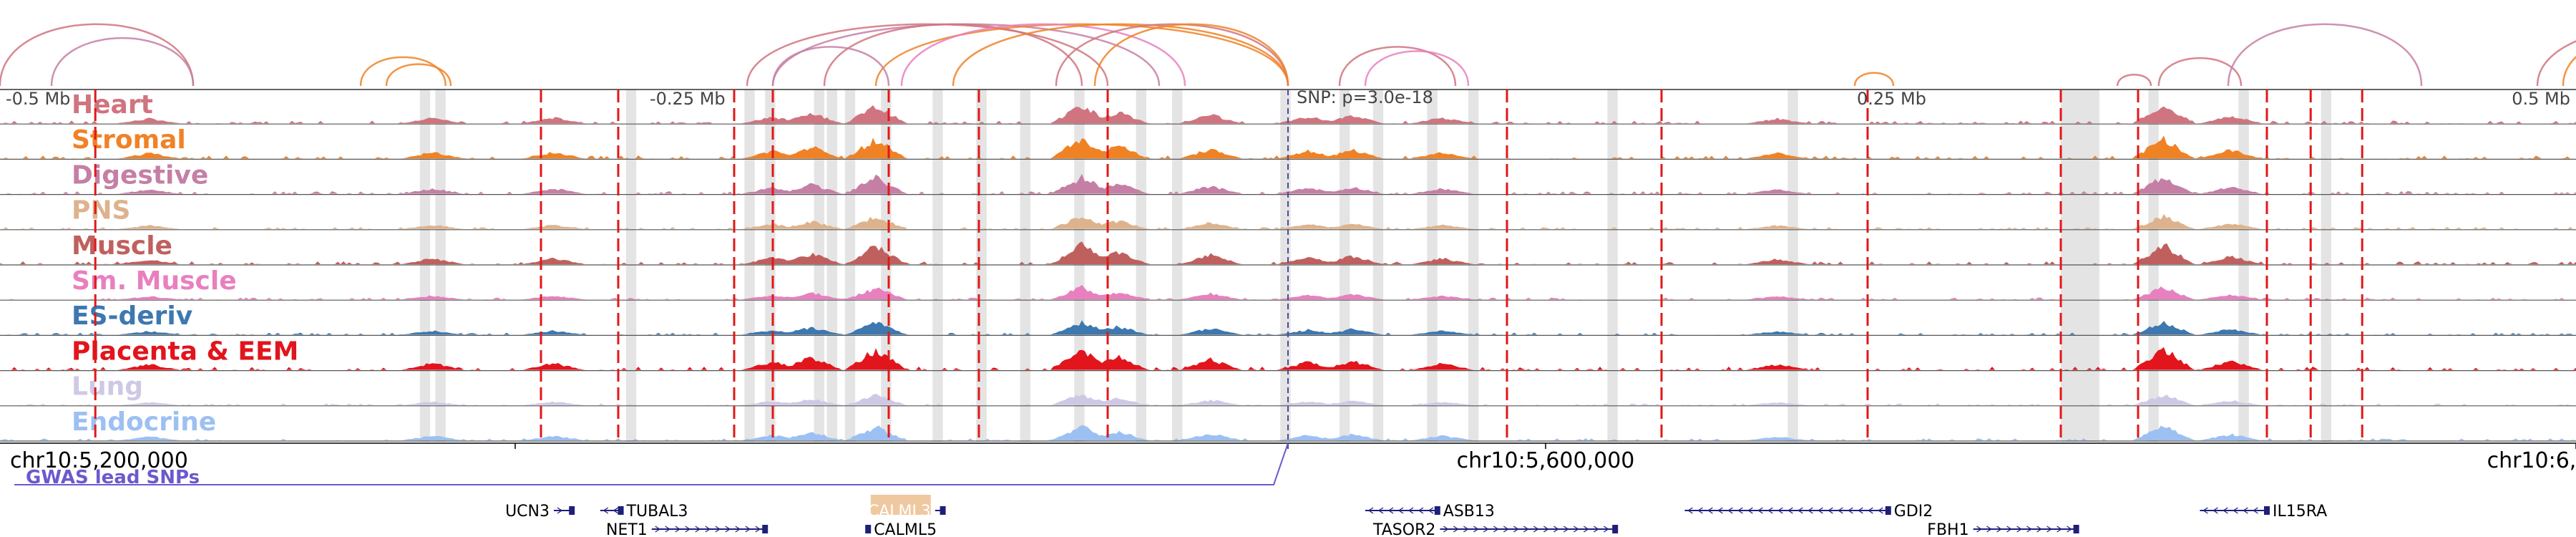 The width and height of the screenshot is (2576, 537). Describe the element at coordinates (905, 529) in the screenshot. I see `gene-label: CALML5` at that location.